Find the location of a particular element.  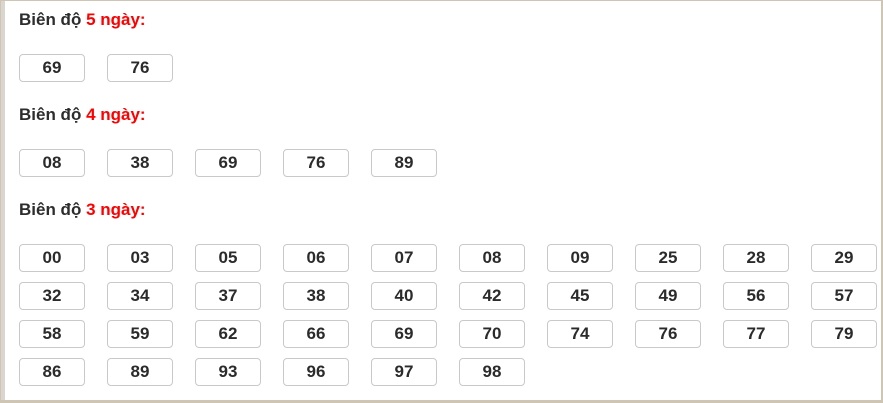

number-box: 57 is located at coordinates (844, 296).